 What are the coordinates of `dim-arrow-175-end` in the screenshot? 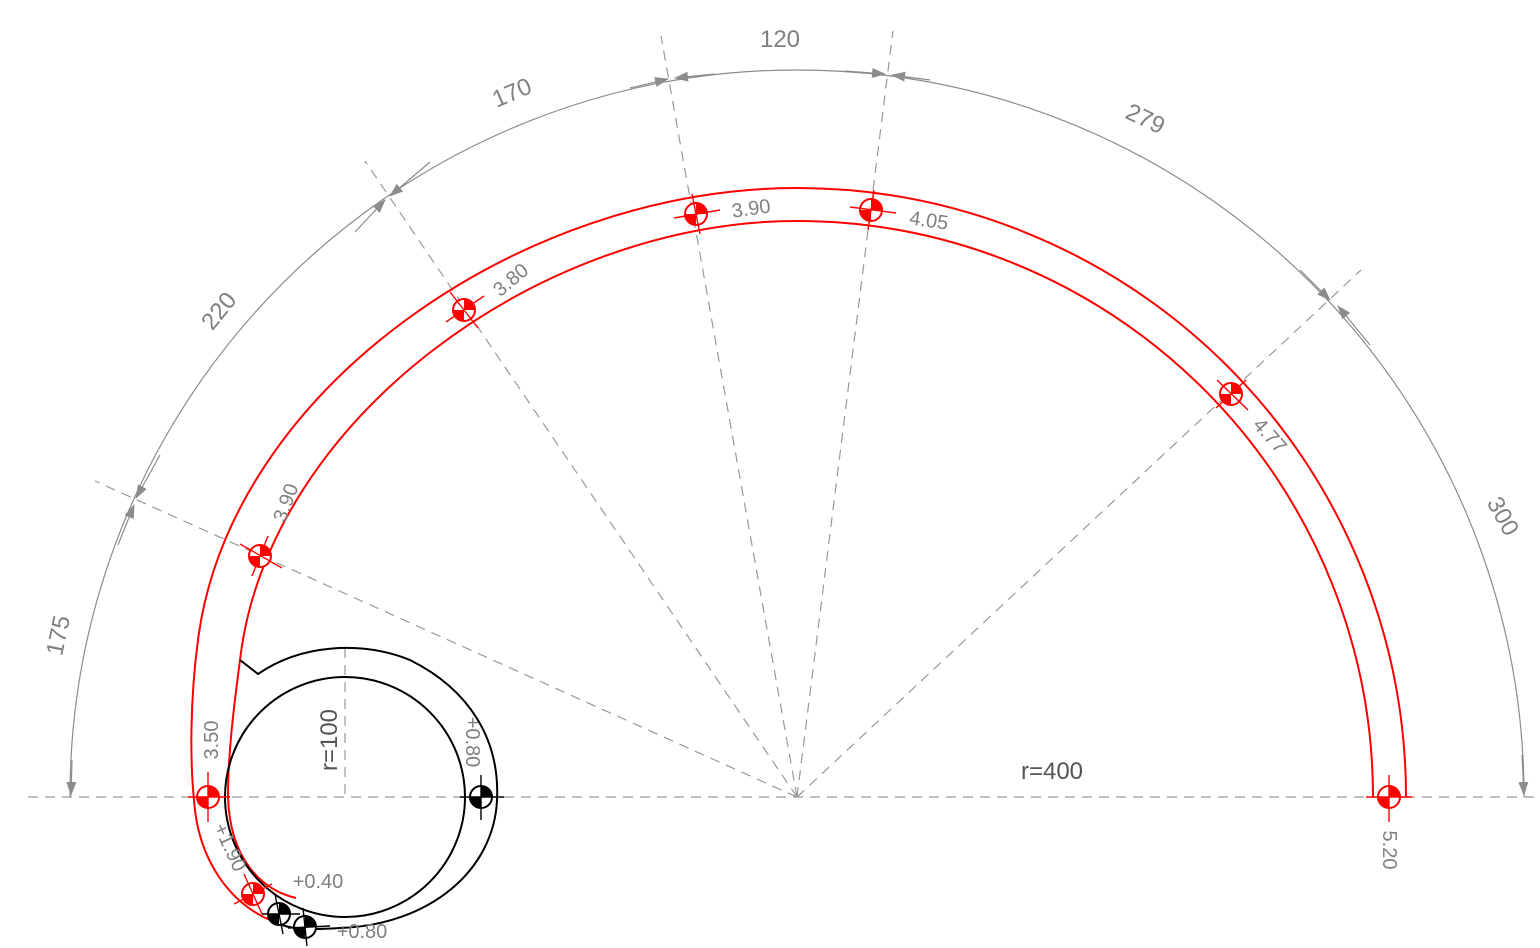 It's located at (126, 525).